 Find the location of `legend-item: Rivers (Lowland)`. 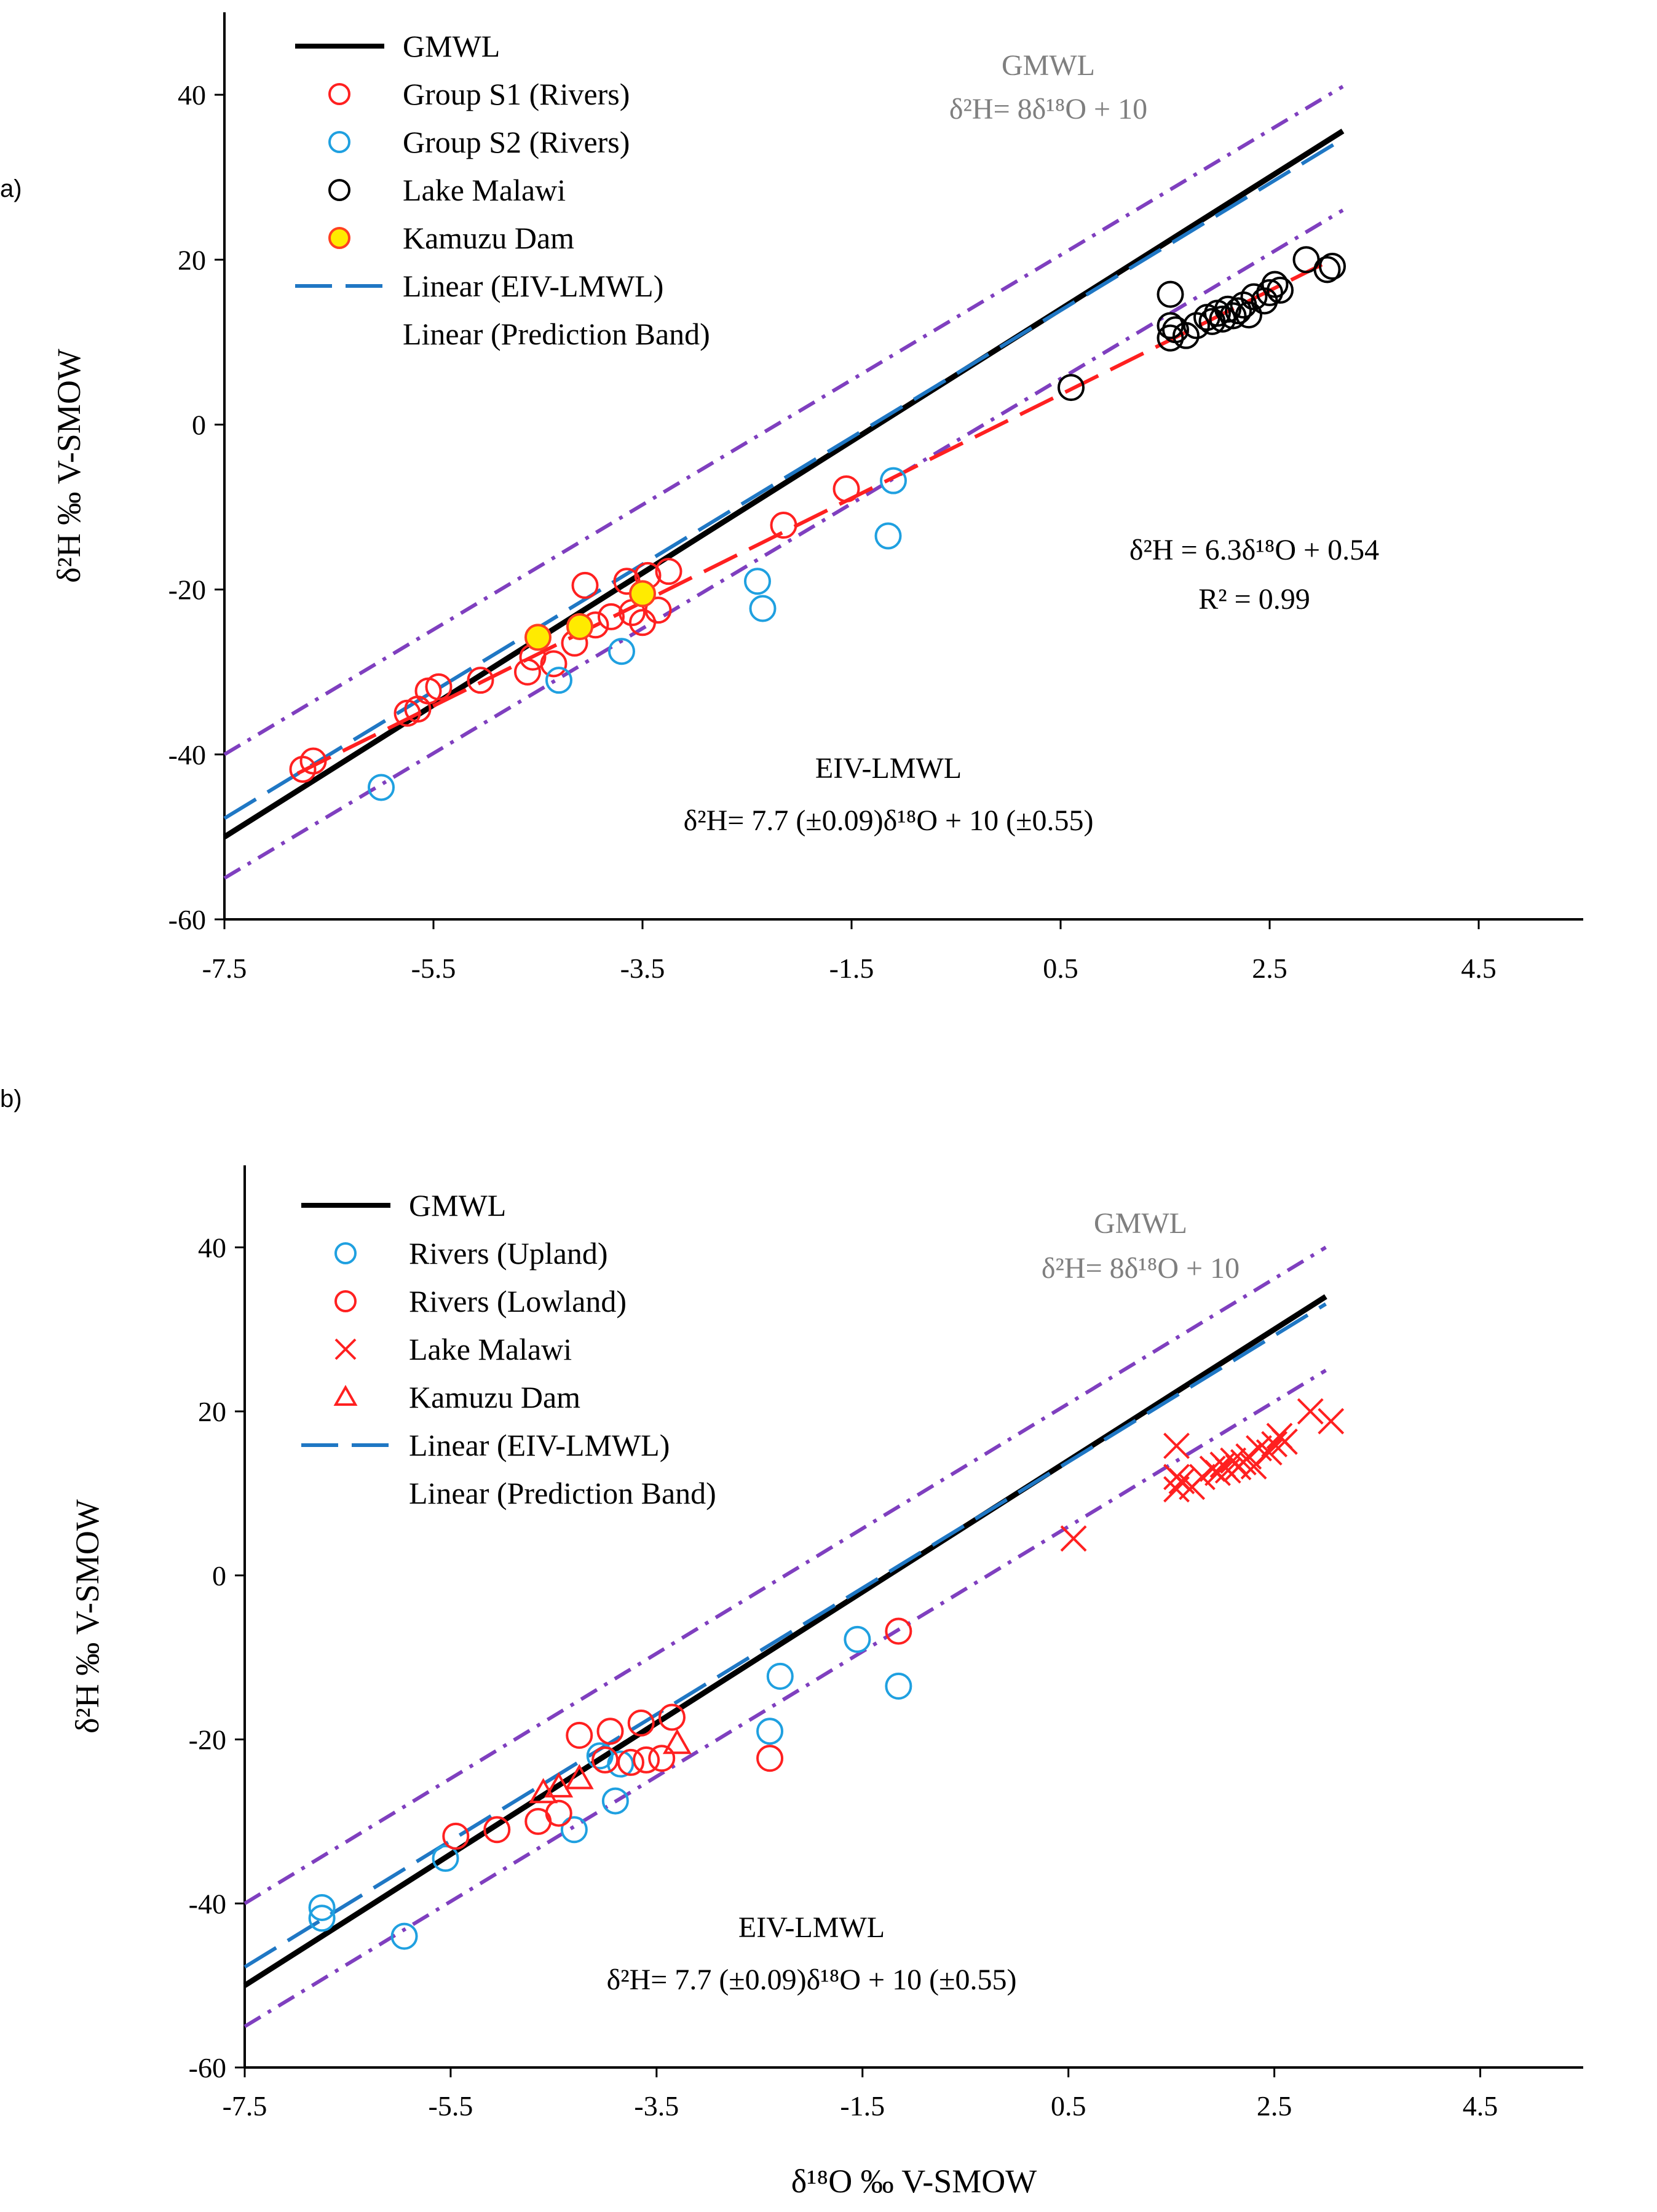

legend-item: Rivers (Lowland) is located at coordinates (480, 1301).